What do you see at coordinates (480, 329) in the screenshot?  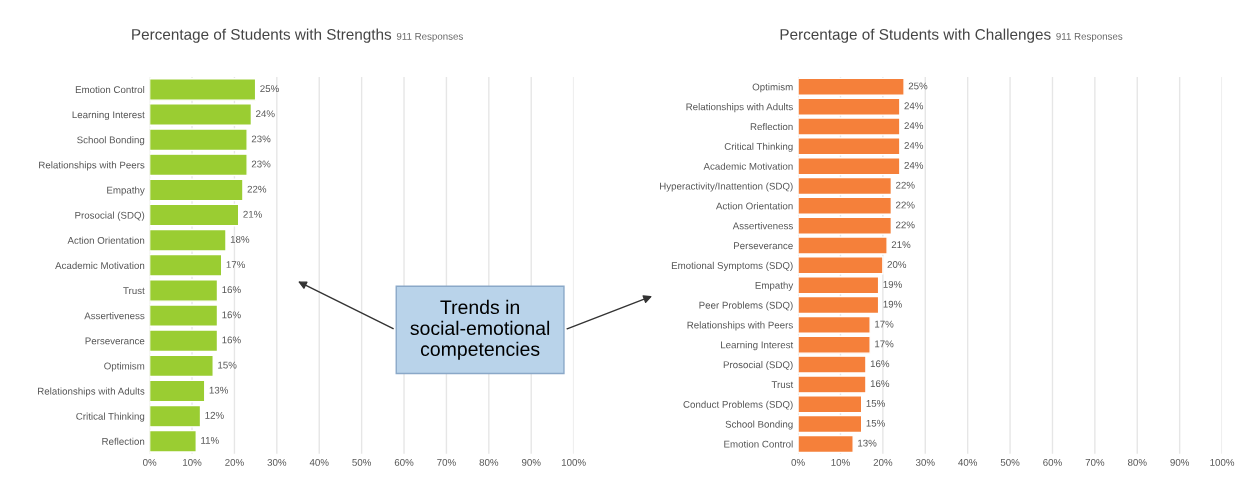 I see `annotation: Trends in social-emotional competencies` at bounding box center [480, 329].